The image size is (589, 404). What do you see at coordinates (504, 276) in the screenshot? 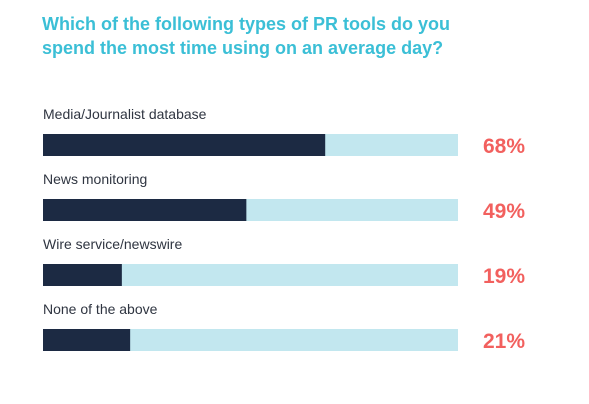
I see `value-label: 19%` at bounding box center [504, 276].